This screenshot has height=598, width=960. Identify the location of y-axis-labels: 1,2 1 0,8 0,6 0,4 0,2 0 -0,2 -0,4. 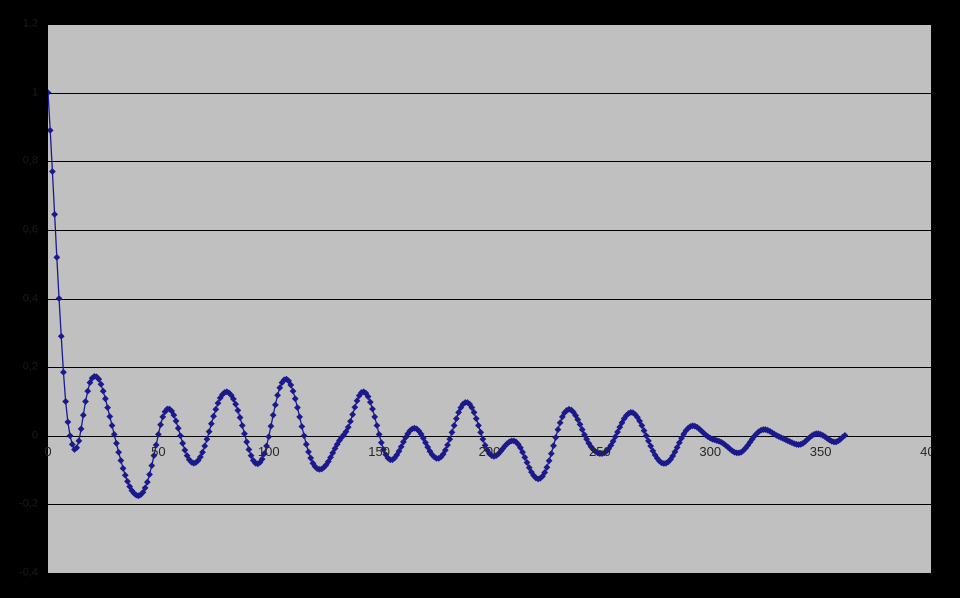
(22, 299).